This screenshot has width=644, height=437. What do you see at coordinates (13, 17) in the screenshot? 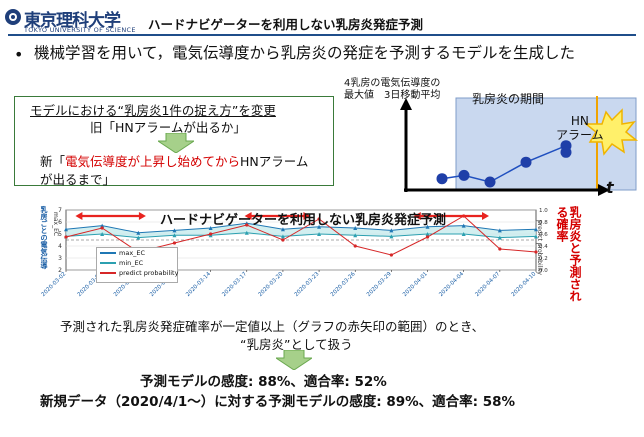
I see `logo-mark-icon` at bounding box center [13, 17].